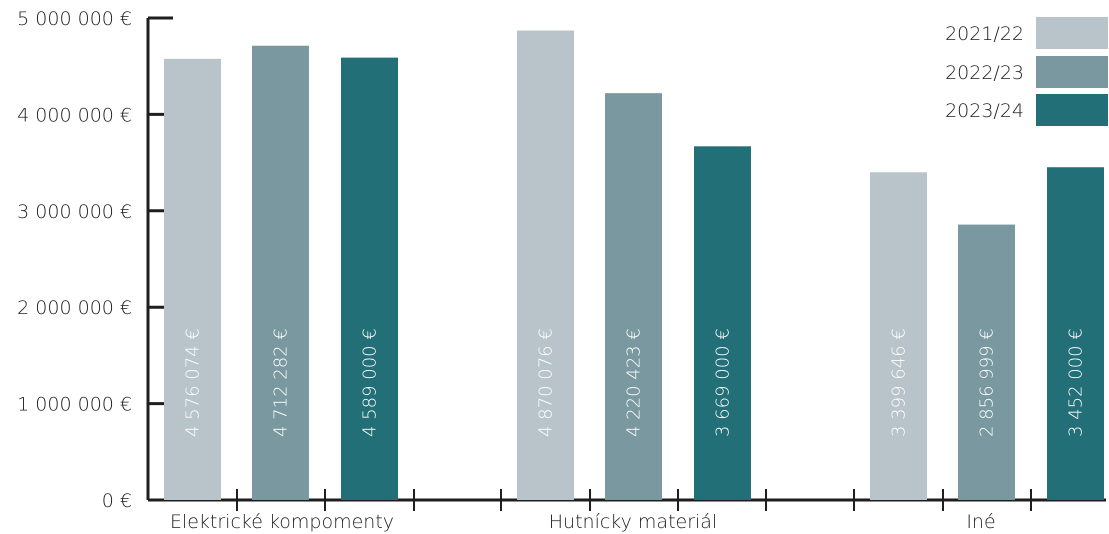 The width and height of the screenshot is (1109, 534). What do you see at coordinates (117, 501) in the screenshot?
I see `y-tick-label: 0 €` at bounding box center [117, 501].